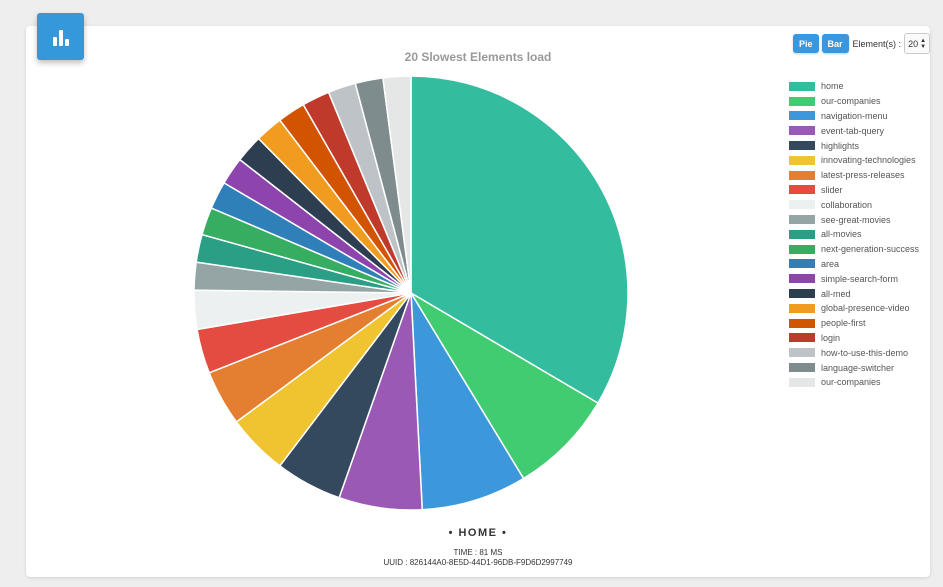 The height and width of the screenshot is (587, 943). What do you see at coordinates (835, 43) in the screenshot?
I see `bar-button: Bar` at bounding box center [835, 43].